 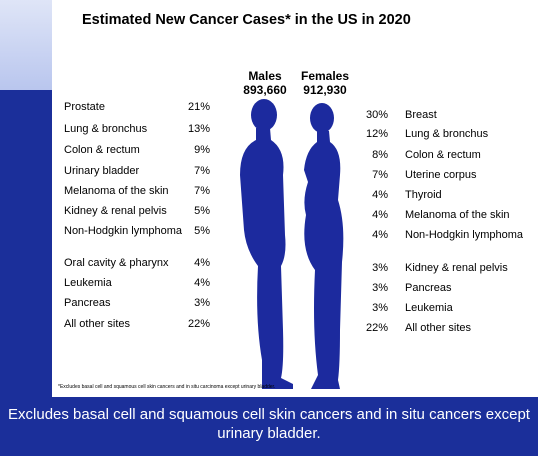 What do you see at coordinates (202, 303) in the screenshot?
I see `male-percent: 3%` at bounding box center [202, 303].